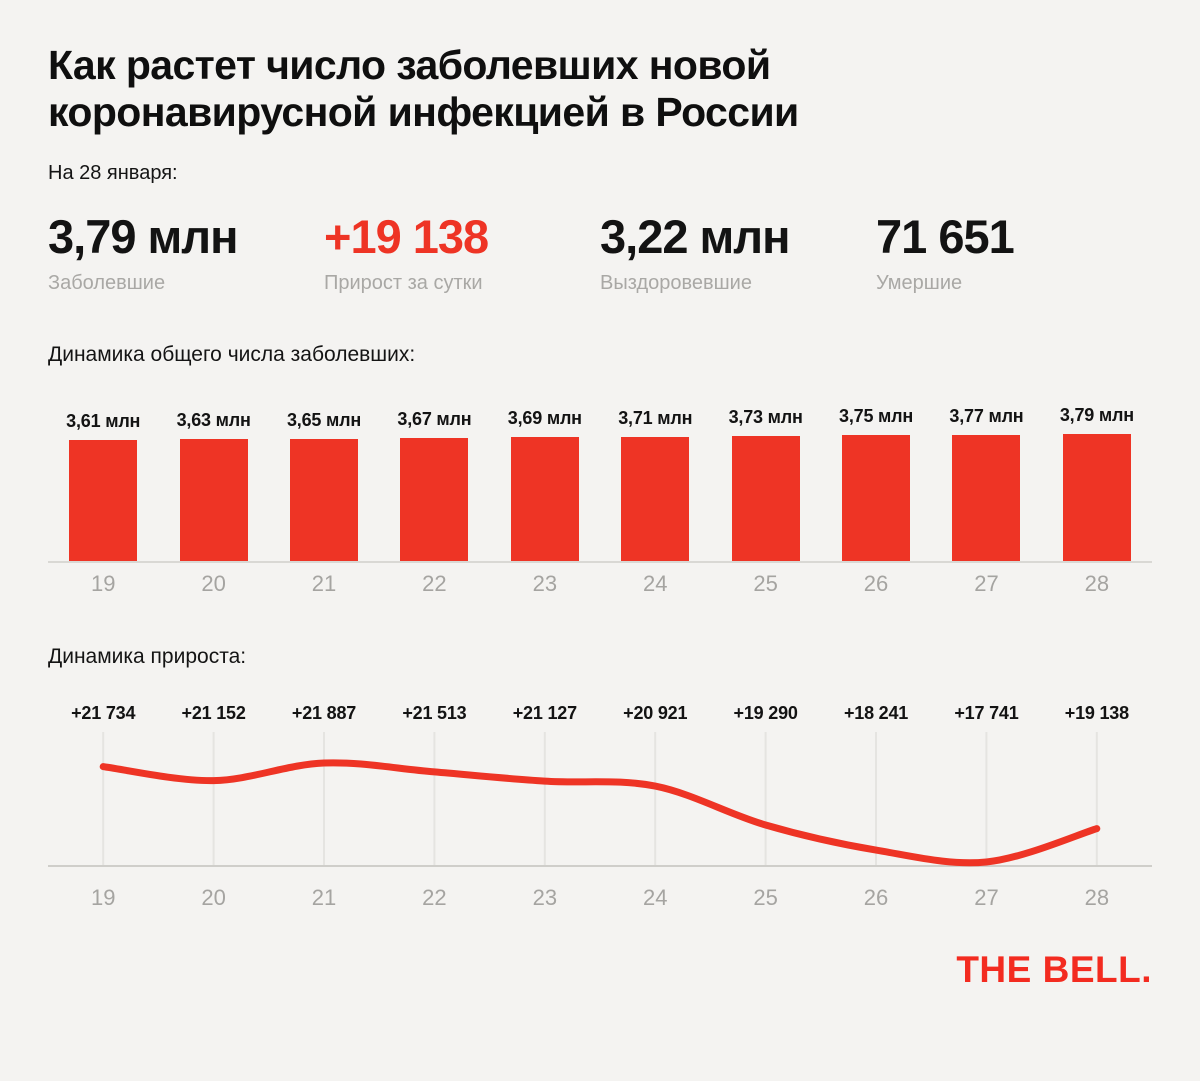  What do you see at coordinates (986, 713) in the screenshot?
I see `line-value-label: +17 741` at bounding box center [986, 713].